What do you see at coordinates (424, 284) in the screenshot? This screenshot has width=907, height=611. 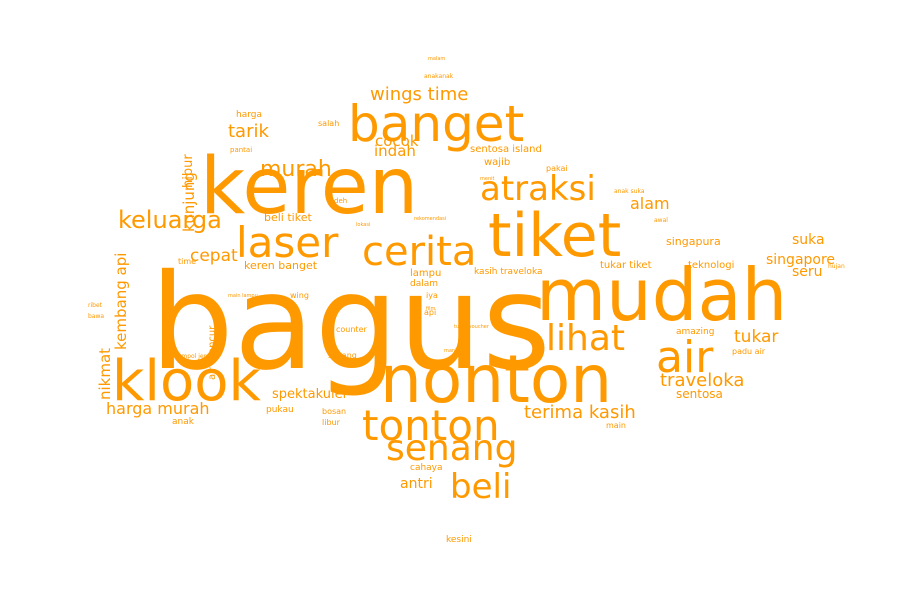 I see `word-dalam: dalam` at bounding box center [424, 284].